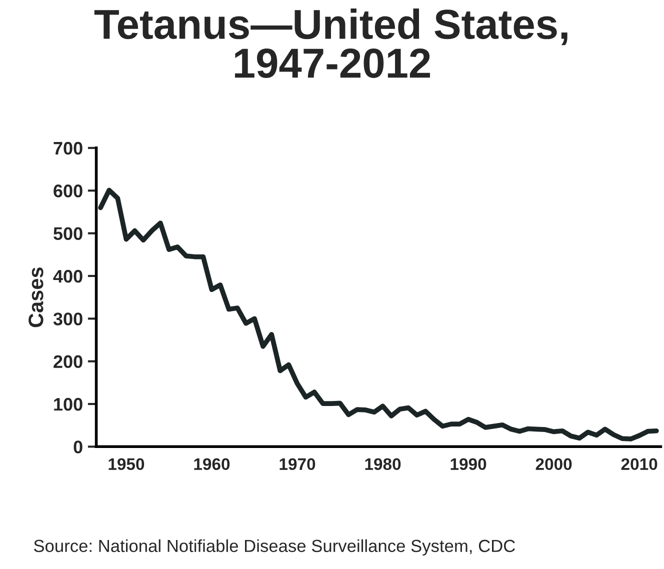  Describe the element at coordinates (298, 464) in the screenshot. I see `x-tick-label: 1970` at that location.